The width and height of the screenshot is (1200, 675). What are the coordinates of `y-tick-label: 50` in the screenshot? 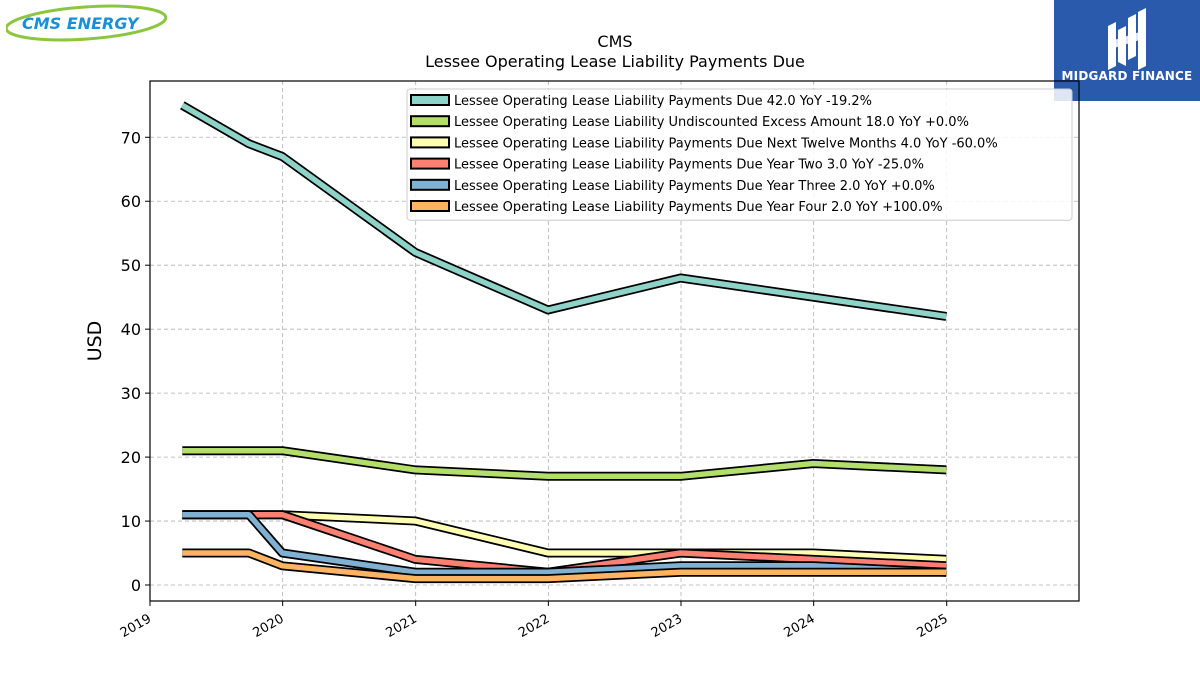 It's located at (131, 265).